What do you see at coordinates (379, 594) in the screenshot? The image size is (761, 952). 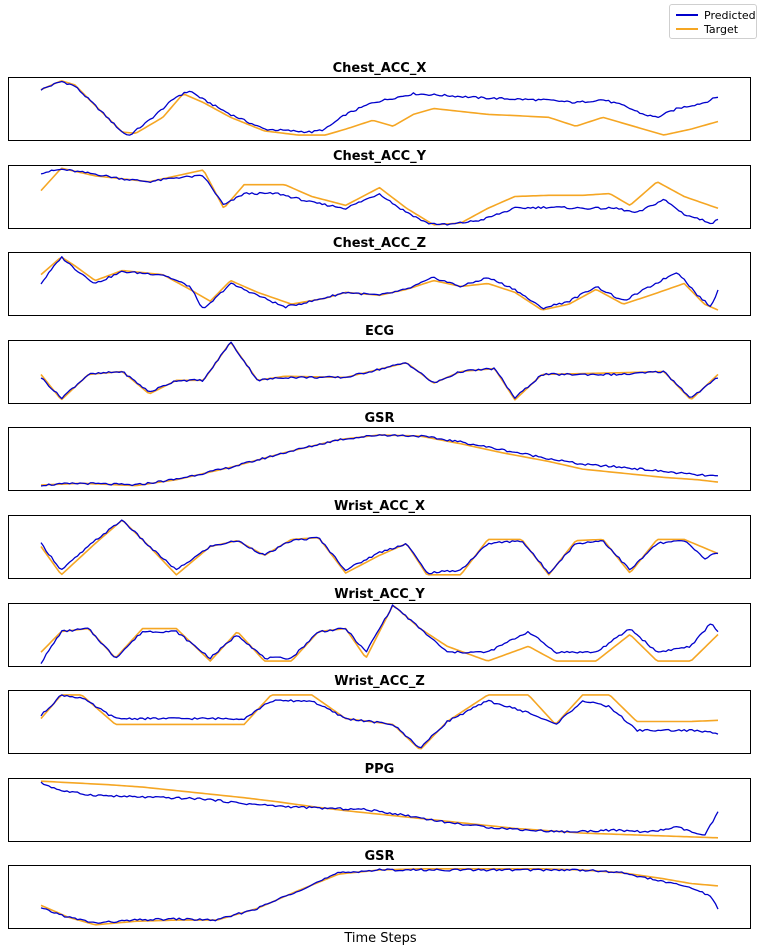 I see `subplot-title: Wrist_ACC_Y` at bounding box center [379, 594].